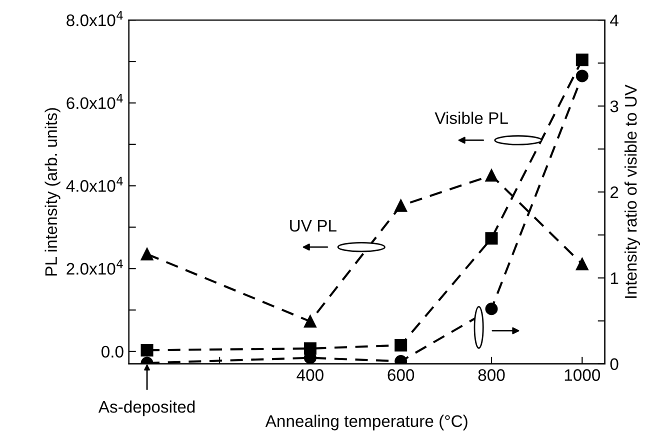  What do you see at coordinates (614, 20) in the screenshot?
I see `y2-tick-label: 4` at bounding box center [614, 20].